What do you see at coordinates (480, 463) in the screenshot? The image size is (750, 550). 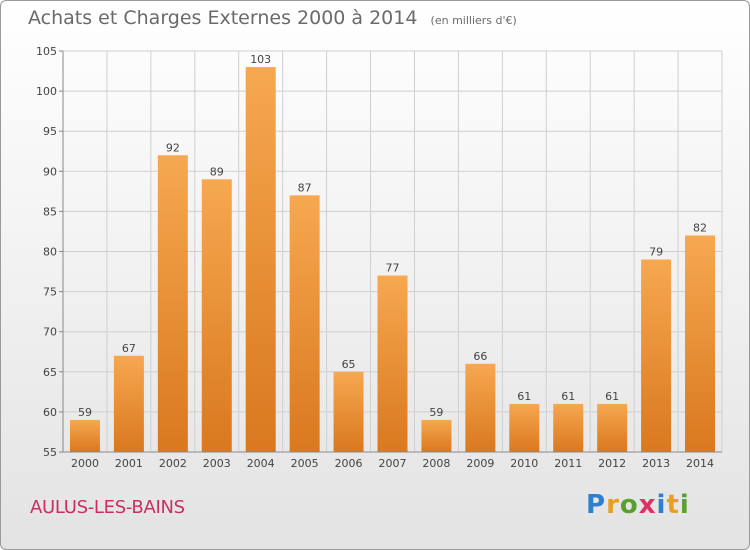 I see `x-tick-label: 2009` at bounding box center [480, 463].